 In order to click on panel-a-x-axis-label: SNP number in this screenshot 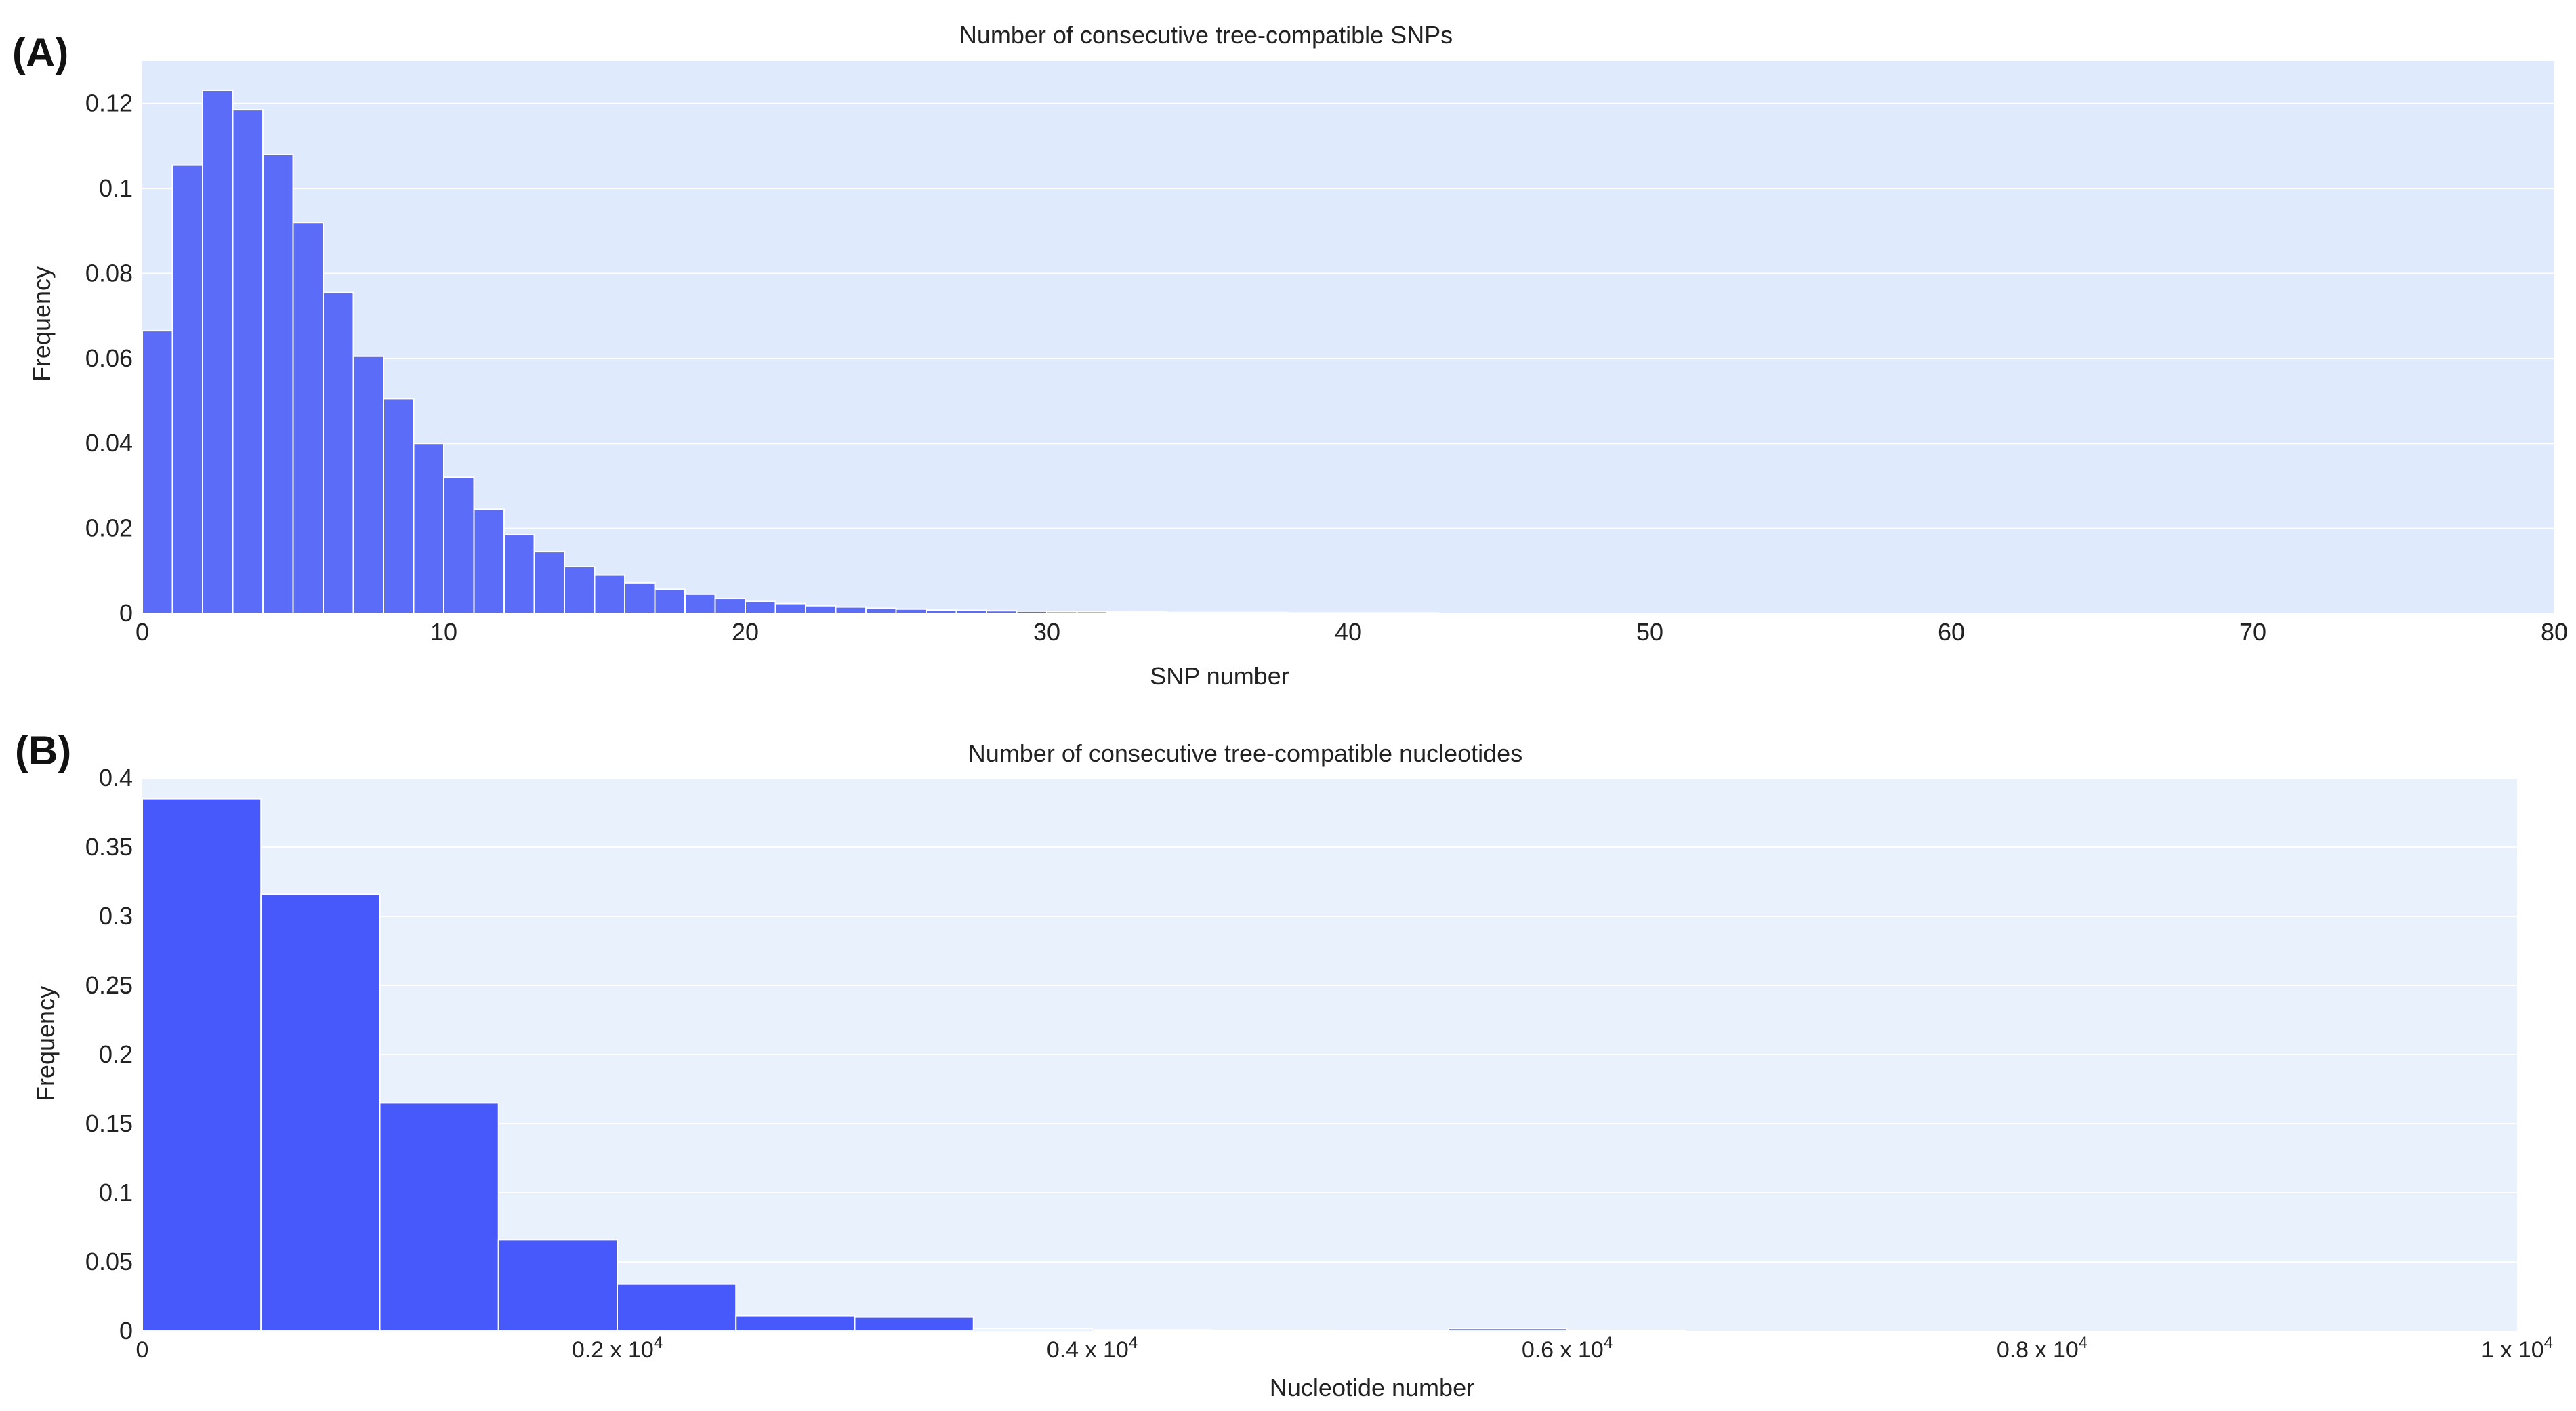, I will do `click(1219, 676)`.